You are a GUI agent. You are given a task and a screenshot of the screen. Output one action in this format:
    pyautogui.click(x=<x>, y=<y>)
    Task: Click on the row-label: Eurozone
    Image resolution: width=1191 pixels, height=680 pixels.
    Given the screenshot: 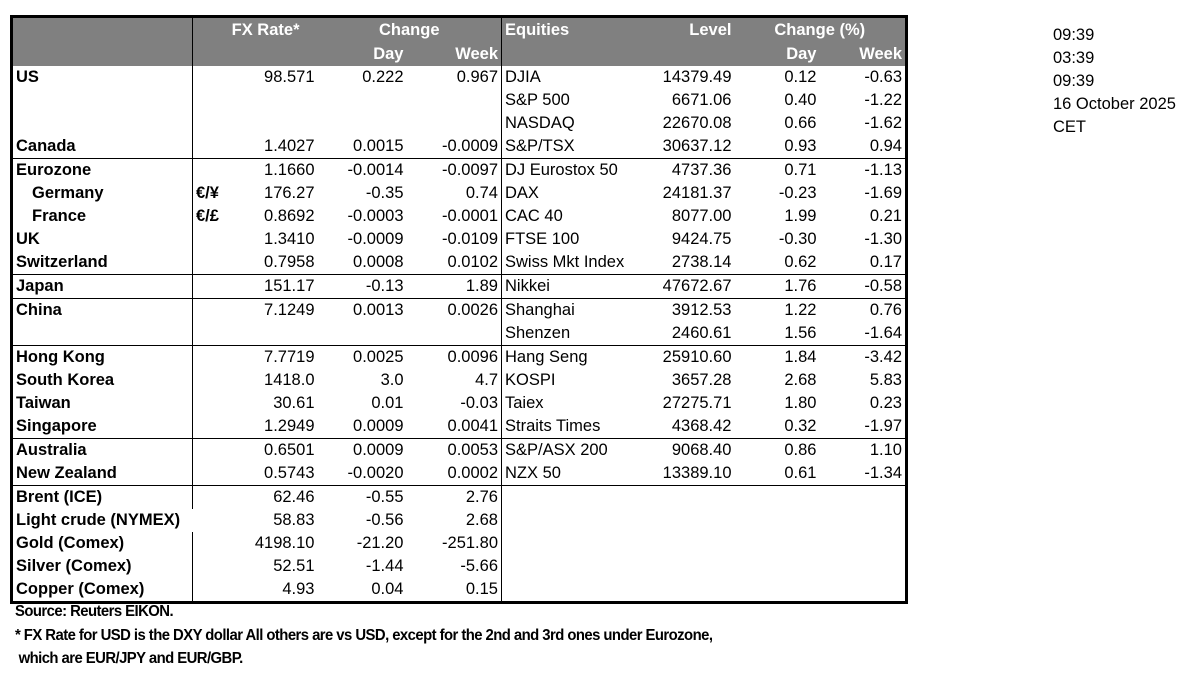 What is the action you would take?
    pyautogui.click(x=102, y=170)
    